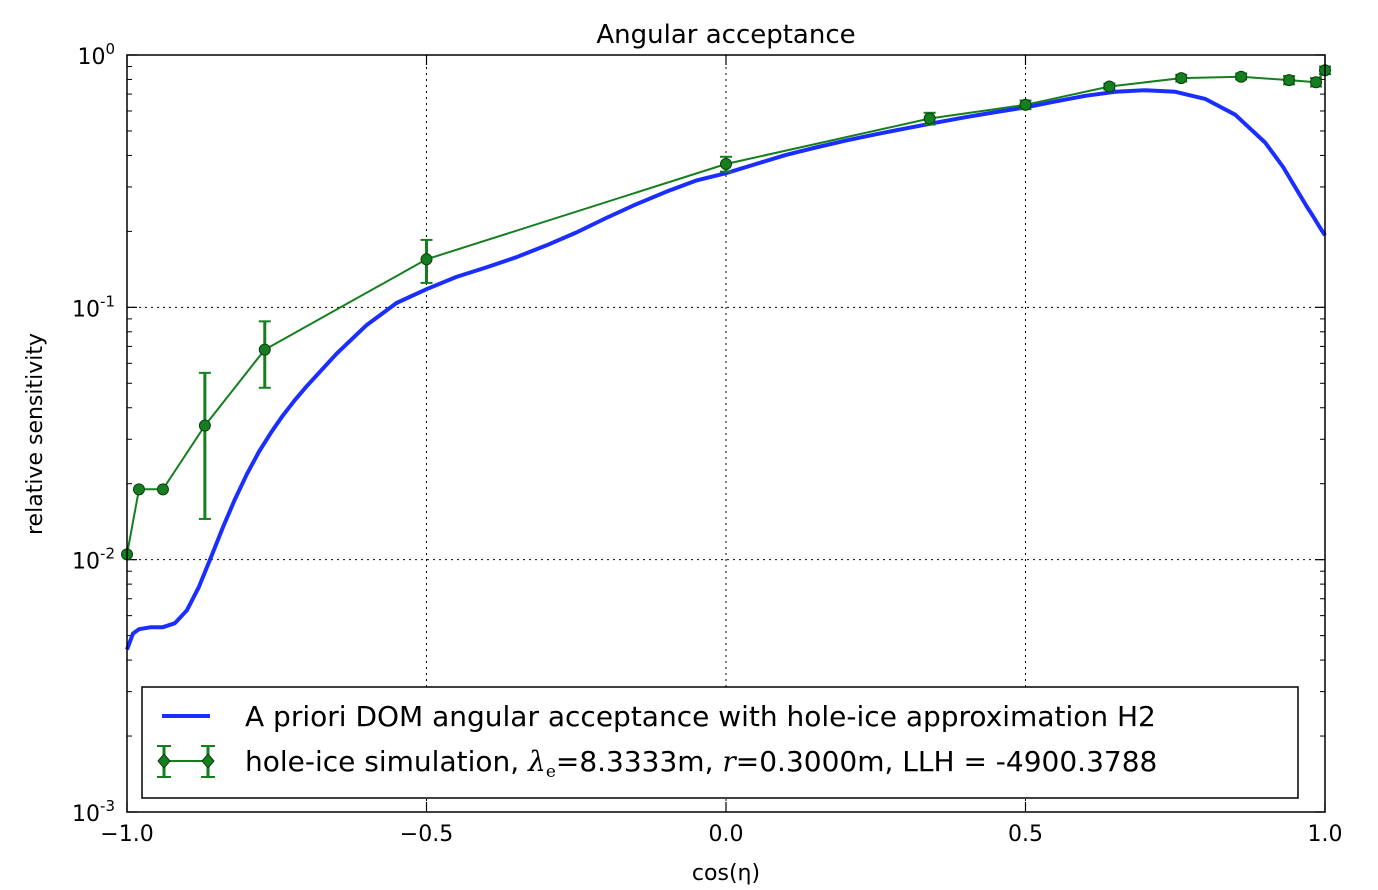 This screenshot has width=1378, height=890. What do you see at coordinates (426, 834) in the screenshot?
I see `x-tick-label: −0.5` at bounding box center [426, 834].